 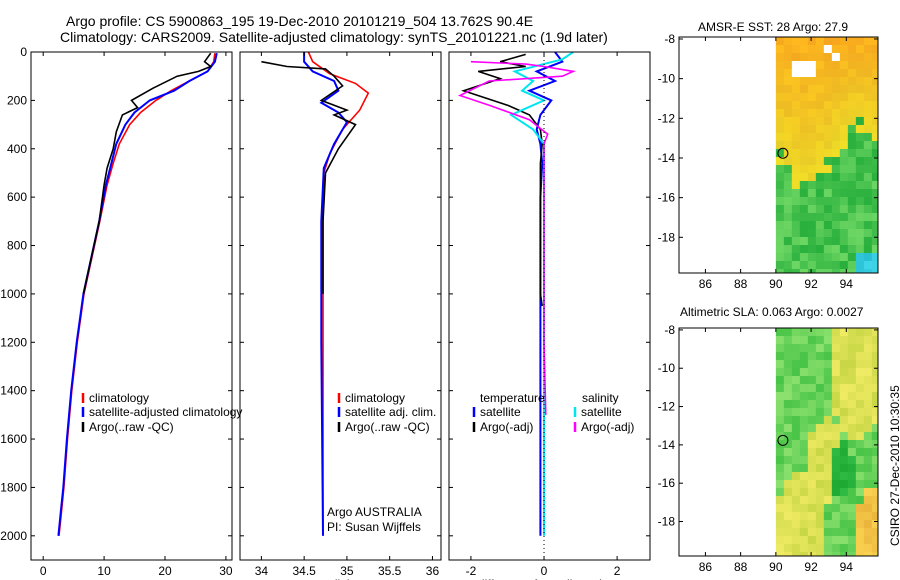 I want to click on salinity-legend-label: satellite adj. clim., so click(x=390, y=412).